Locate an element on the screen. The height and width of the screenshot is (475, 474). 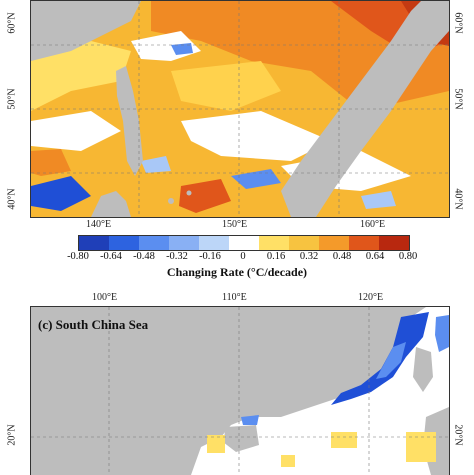
ocean-warm-patch-west is located at coordinates (51, 162).